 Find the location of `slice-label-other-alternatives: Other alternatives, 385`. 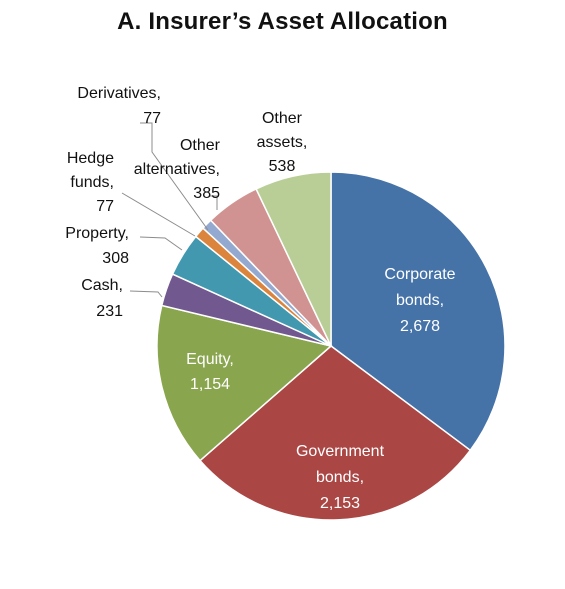

slice-label-other-alternatives: Other alternatives, 385 is located at coordinates (177, 169).